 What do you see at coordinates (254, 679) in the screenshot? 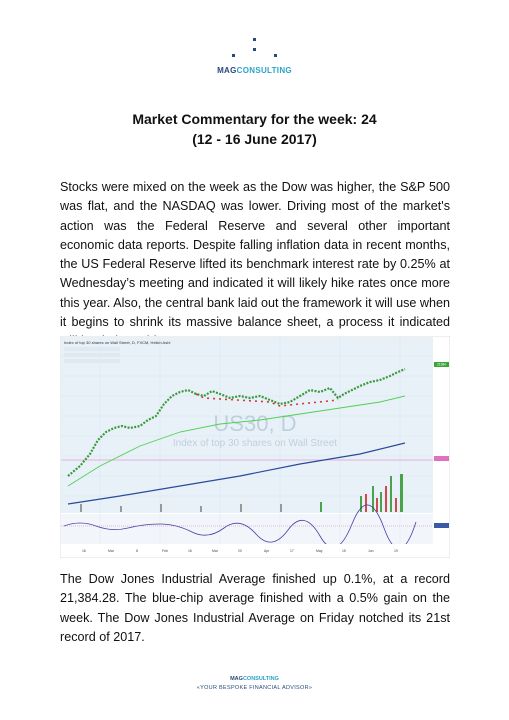
I see `footer-wordmark: MAGCONSULTING` at bounding box center [254, 679].